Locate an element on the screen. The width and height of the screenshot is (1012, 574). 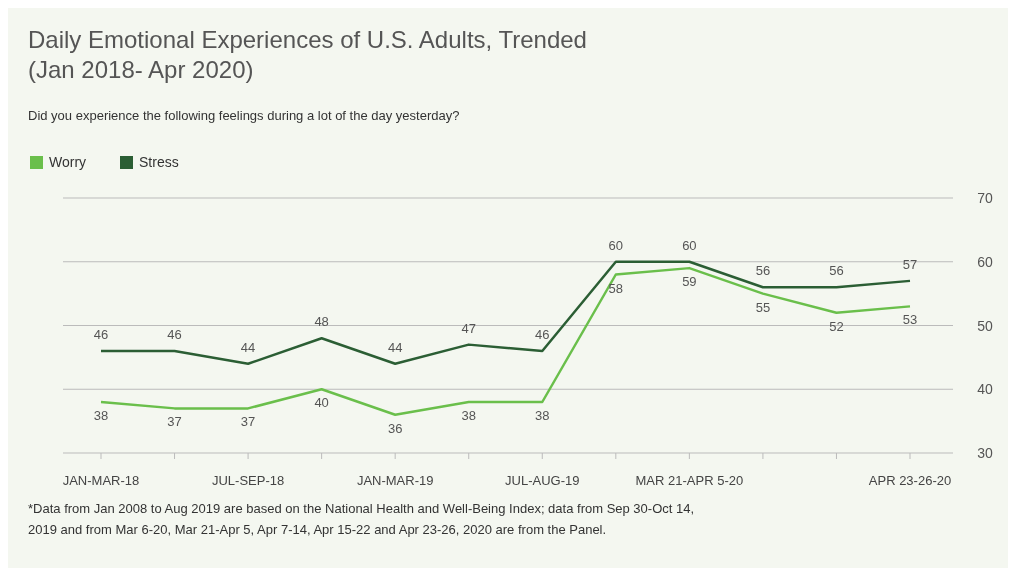
data-label: 47 is located at coordinates (468, 328).